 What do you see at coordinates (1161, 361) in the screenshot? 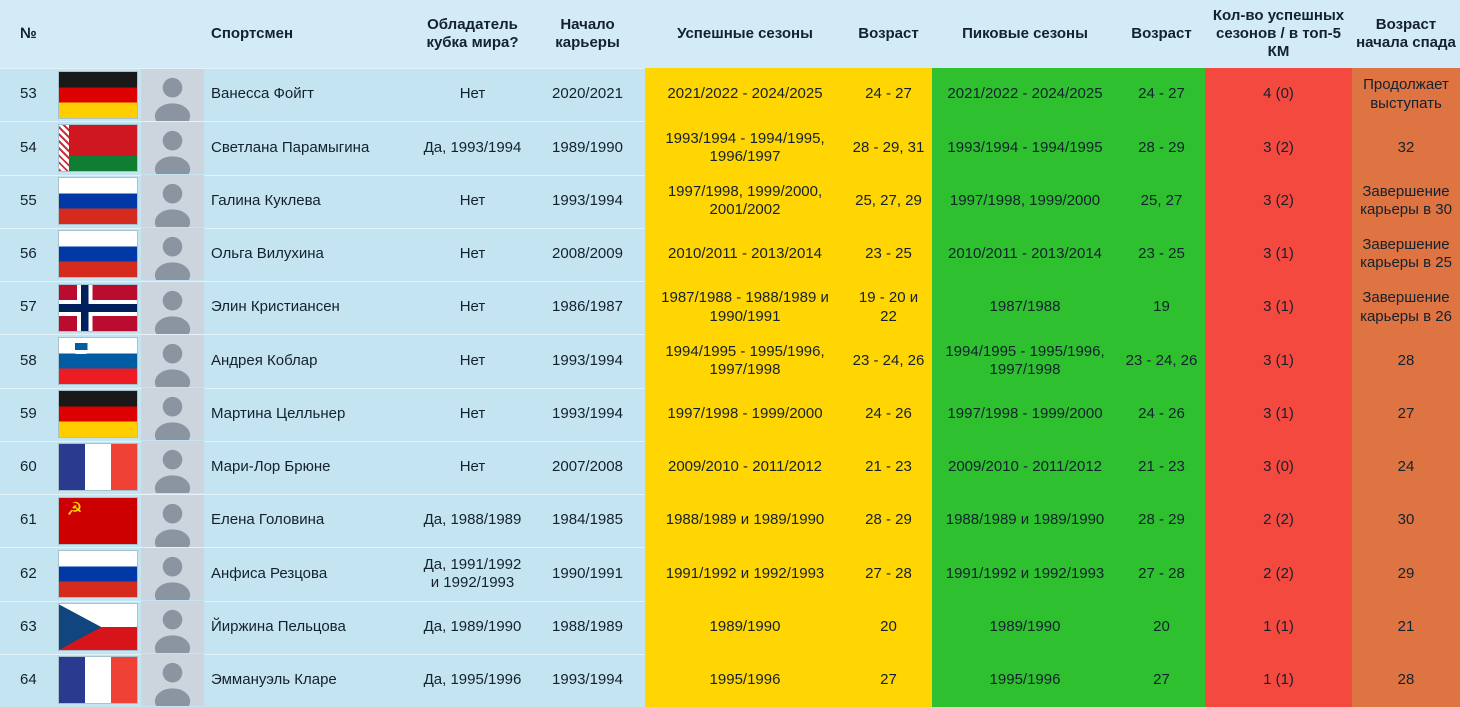
I see `peak-seasons-age: 23 - 24, 26` at bounding box center [1161, 361].